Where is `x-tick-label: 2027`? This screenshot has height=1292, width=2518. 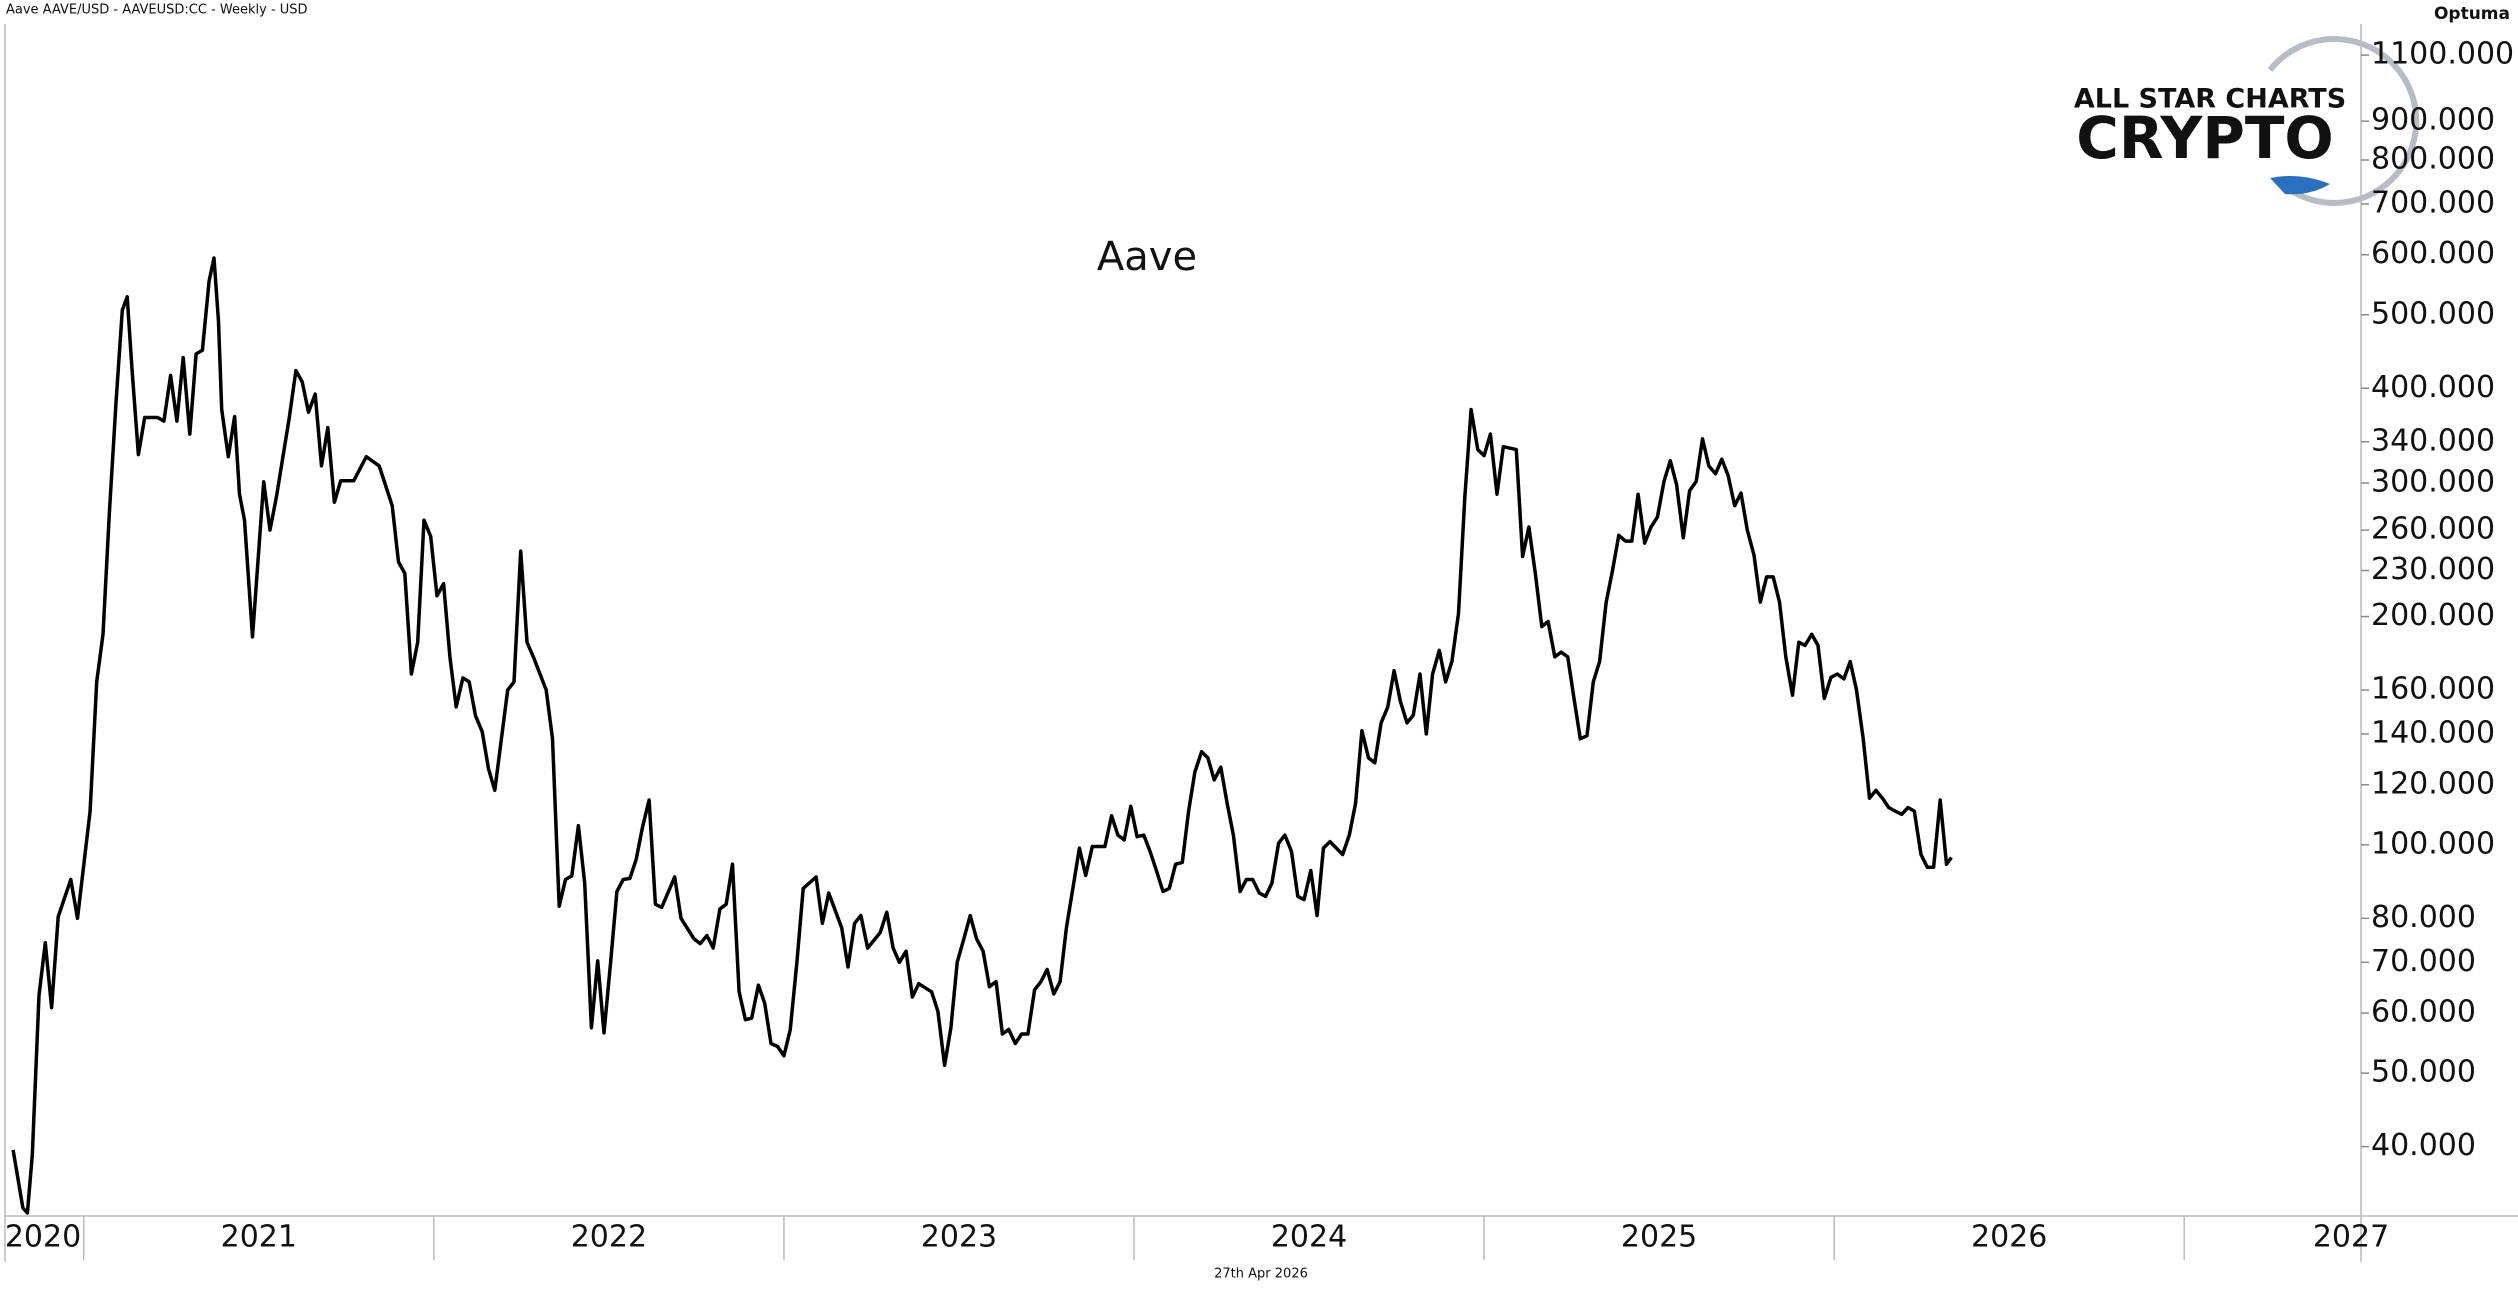
x-tick-label: 2027 is located at coordinates (2351, 1237).